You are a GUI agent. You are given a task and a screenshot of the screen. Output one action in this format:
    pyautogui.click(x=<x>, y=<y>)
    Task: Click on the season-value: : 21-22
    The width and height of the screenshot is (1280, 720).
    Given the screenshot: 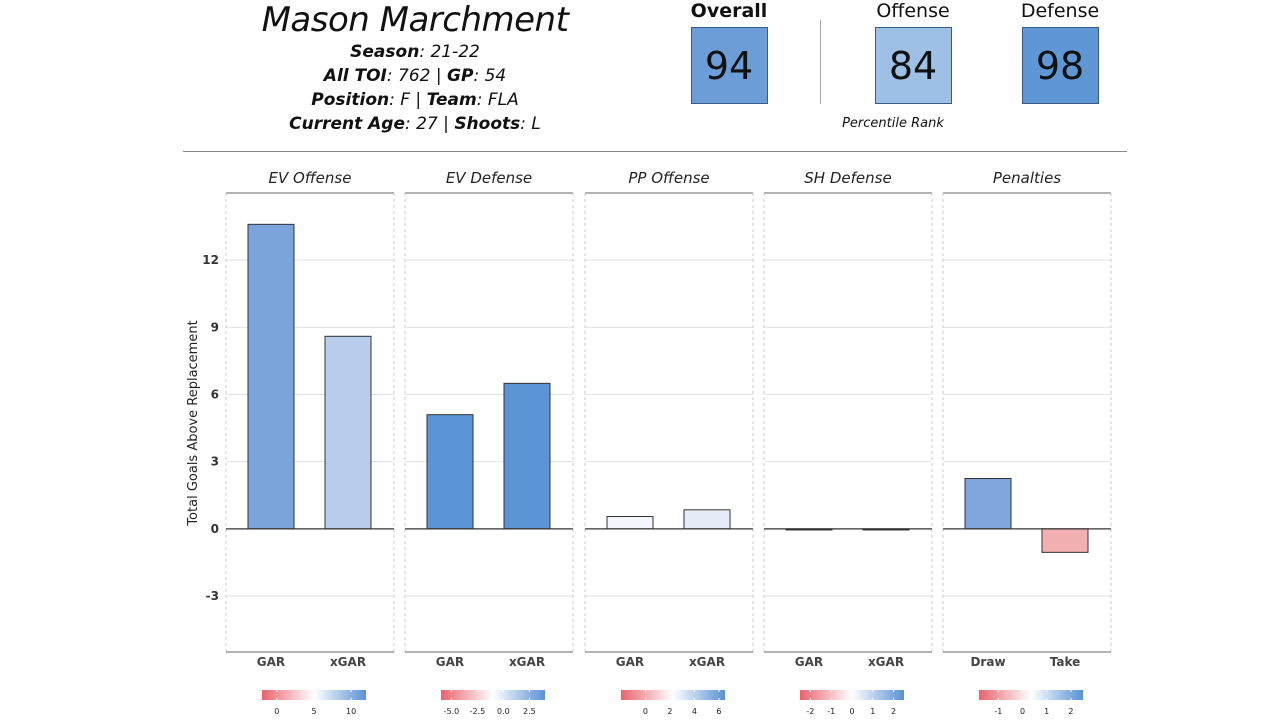 What is the action you would take?
    pyautogui.click(x=449, y=52)
    